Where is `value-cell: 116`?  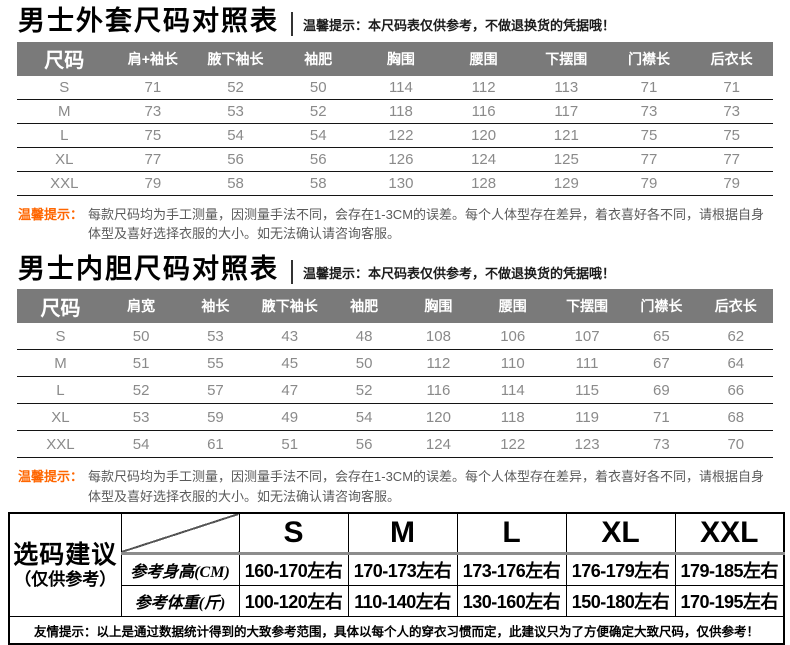 value-cell: 116 is located at coordinates (483, 111).